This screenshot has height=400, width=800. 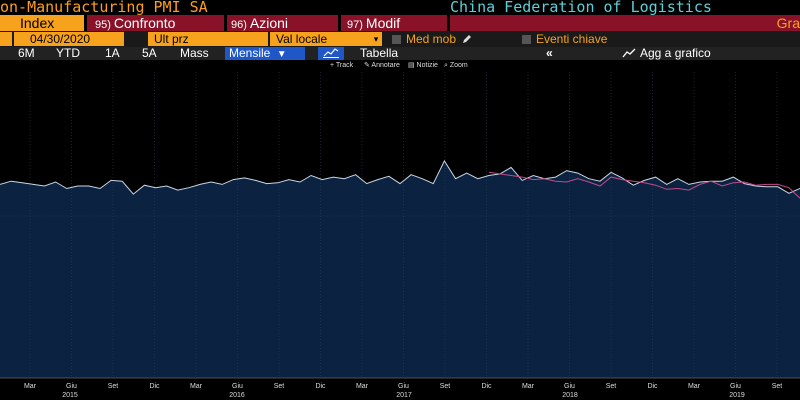 I want to click on frequency-label: Mensile, so click(x=250, y=53).